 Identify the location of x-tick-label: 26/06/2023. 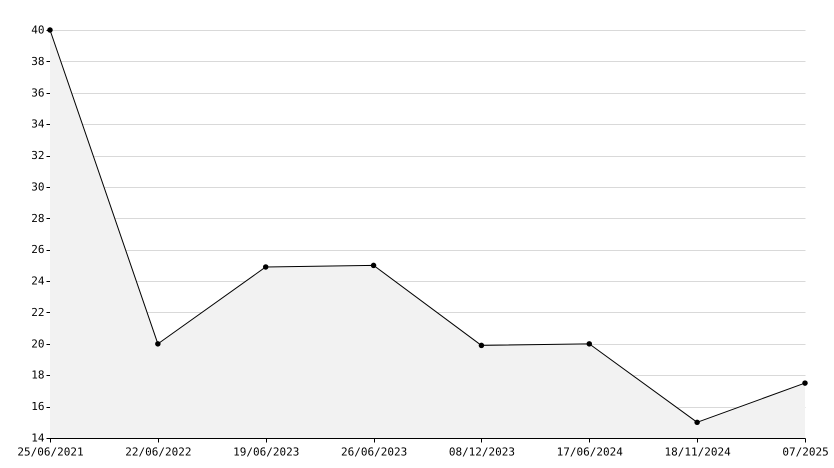
(374, 452).